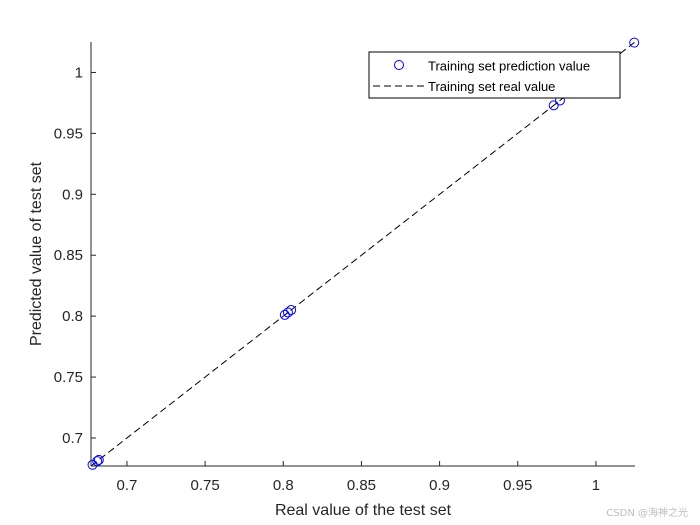 This screenshot has width=700, height=525. I want to click on x-tick-label: 0.7, so click(127, 485).